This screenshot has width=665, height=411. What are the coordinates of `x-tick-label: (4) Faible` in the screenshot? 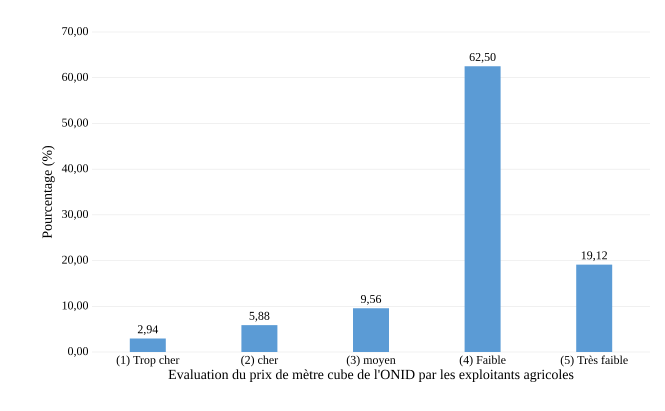 It's located at (483, 361).